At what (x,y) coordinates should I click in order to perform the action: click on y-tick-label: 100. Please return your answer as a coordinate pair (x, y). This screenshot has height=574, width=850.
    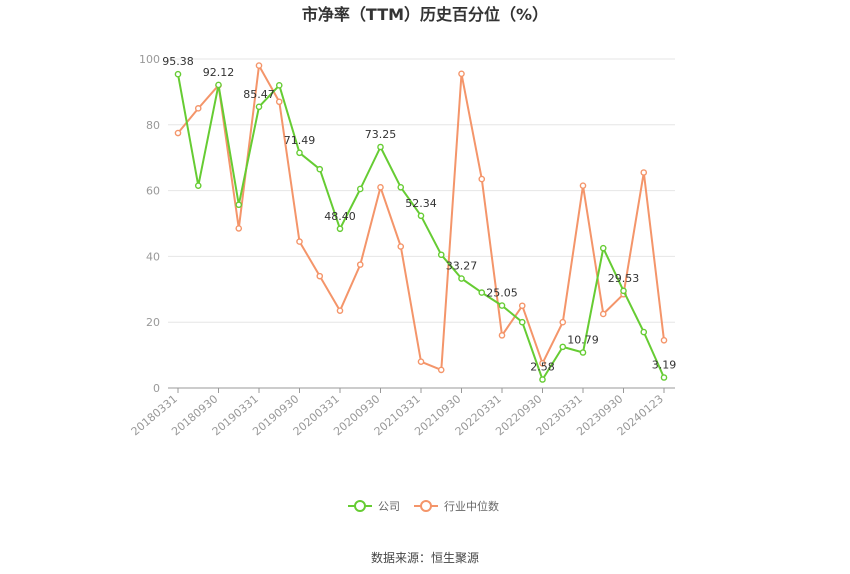
    Looking at the image, I should click on (149, 59).